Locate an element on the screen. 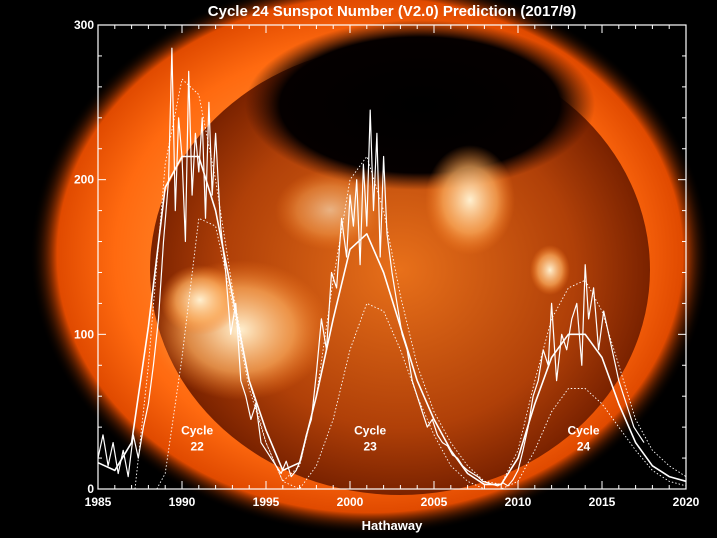 The height and width of the screenshot is (538, 717). x-tick-label: 2000 is located at coordinates (350, 502).